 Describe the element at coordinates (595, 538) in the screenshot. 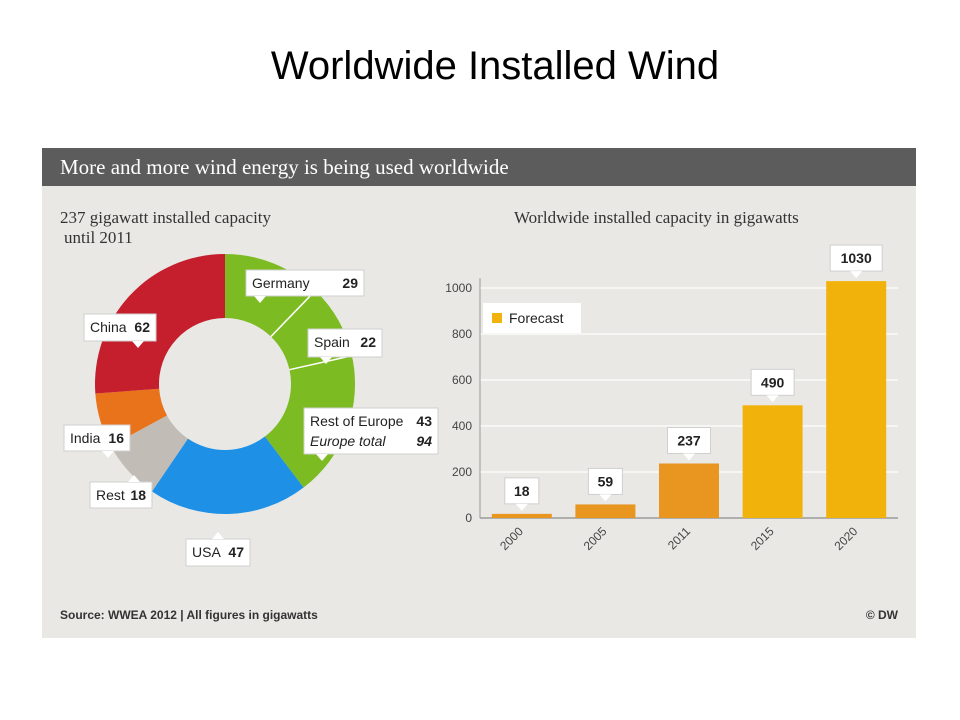

I see `x-tick-2005: 2005` at that location.